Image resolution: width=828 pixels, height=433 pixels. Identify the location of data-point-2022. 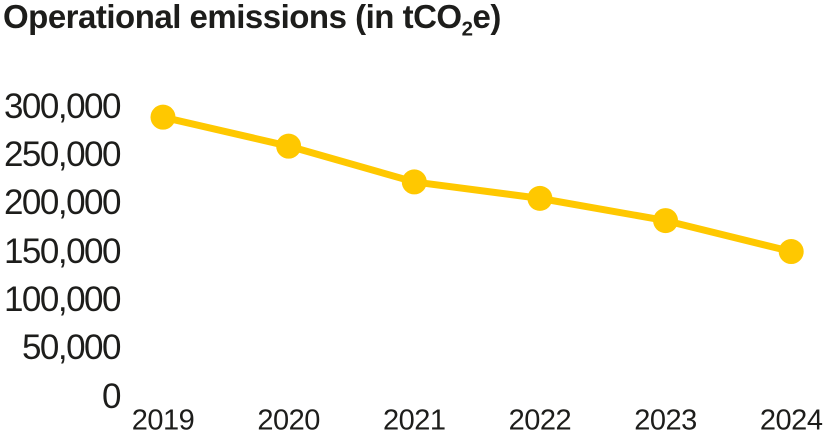
(540, 198).